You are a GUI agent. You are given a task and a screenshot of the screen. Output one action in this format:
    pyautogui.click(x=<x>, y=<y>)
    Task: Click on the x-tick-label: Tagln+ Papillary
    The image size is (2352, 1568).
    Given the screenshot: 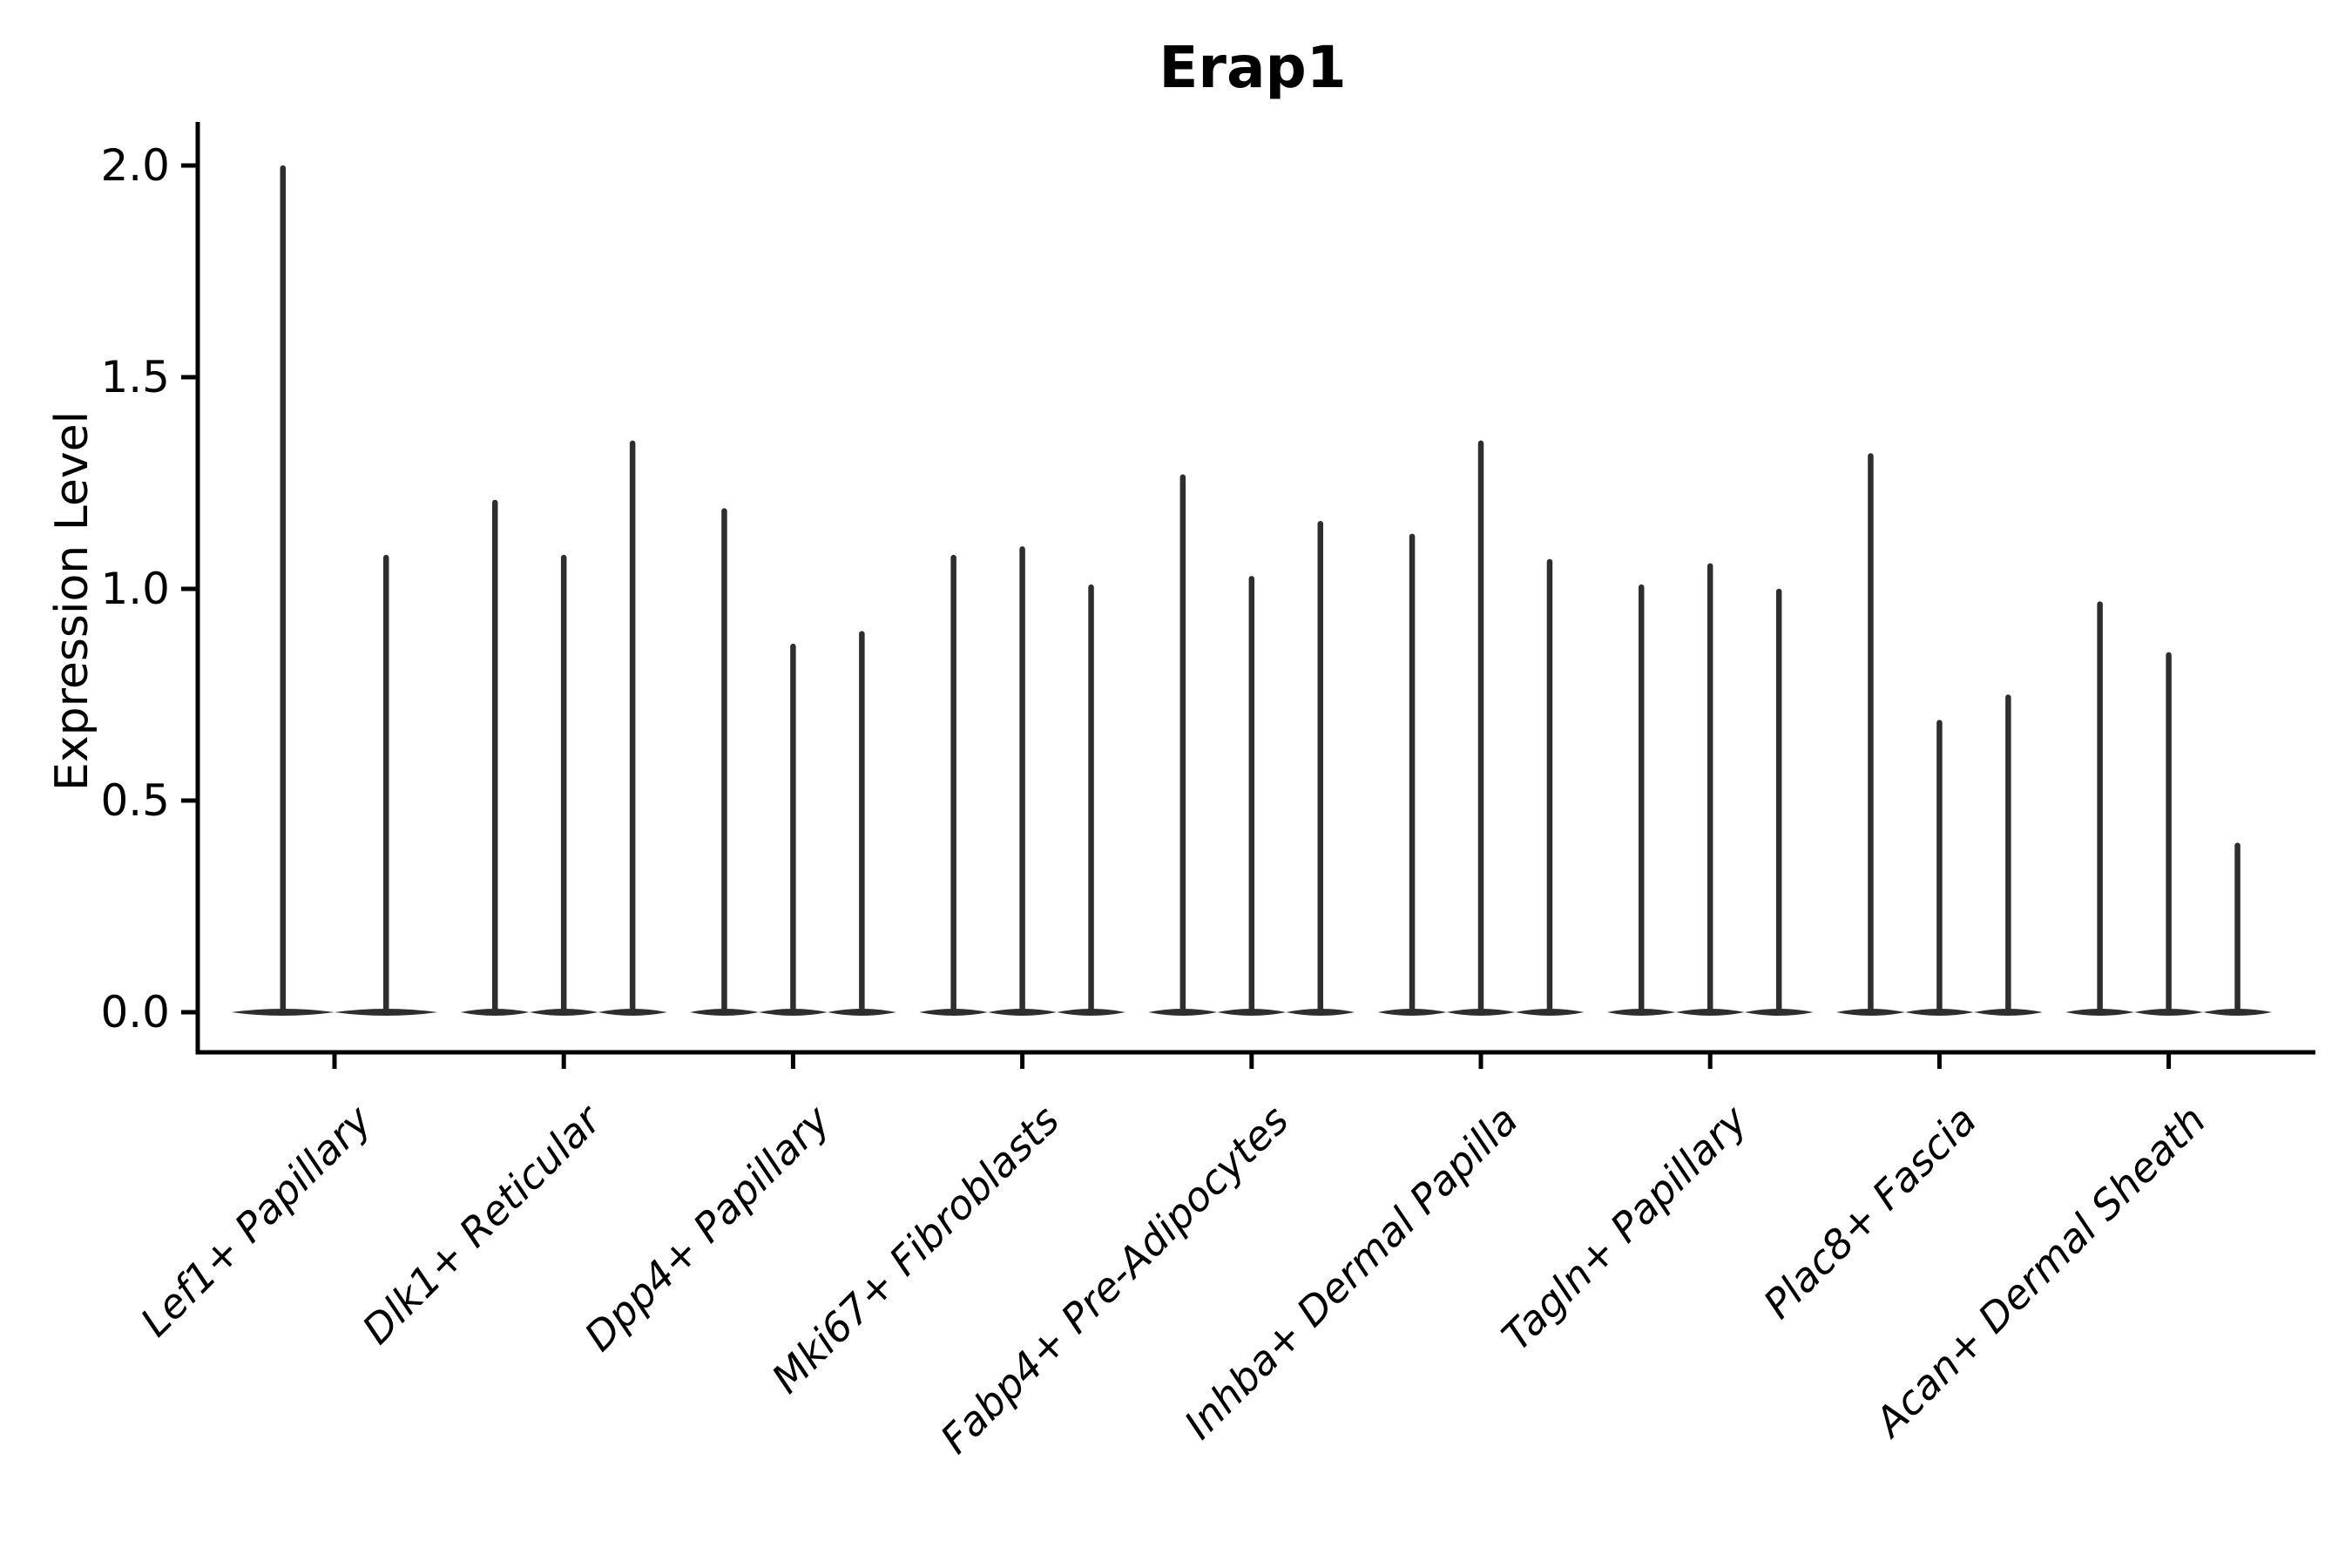 What is the action you would take?
    pyautogui.click(x=1625, y=1228)
    